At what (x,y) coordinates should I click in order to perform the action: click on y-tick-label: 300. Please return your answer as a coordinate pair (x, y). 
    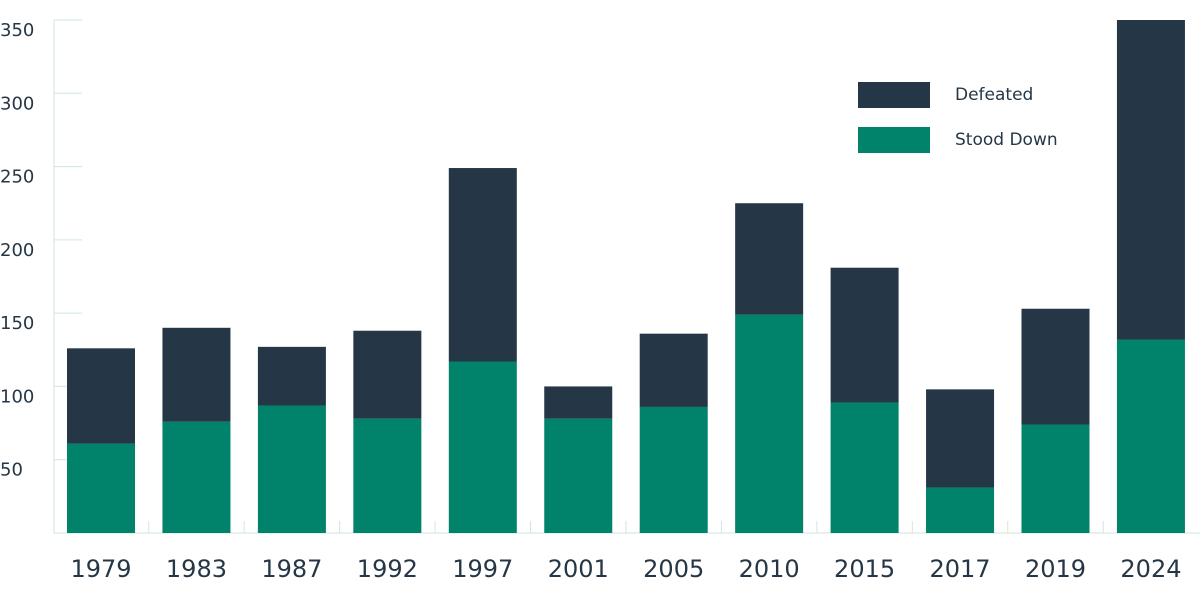
    Looking at the image, I should click on (17, 103).